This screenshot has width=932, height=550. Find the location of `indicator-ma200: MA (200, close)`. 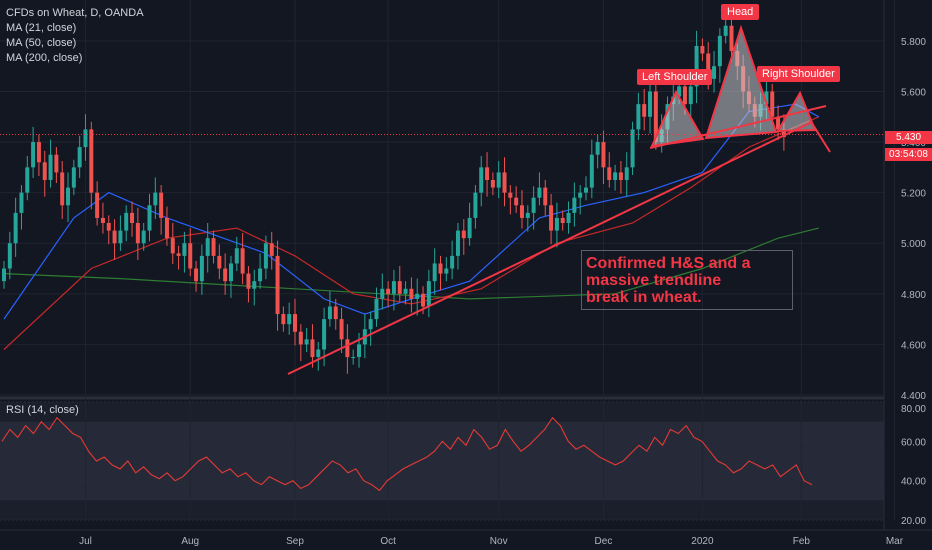

indicator-ma200: MA (200, close) is located at coordinates (44, 58).